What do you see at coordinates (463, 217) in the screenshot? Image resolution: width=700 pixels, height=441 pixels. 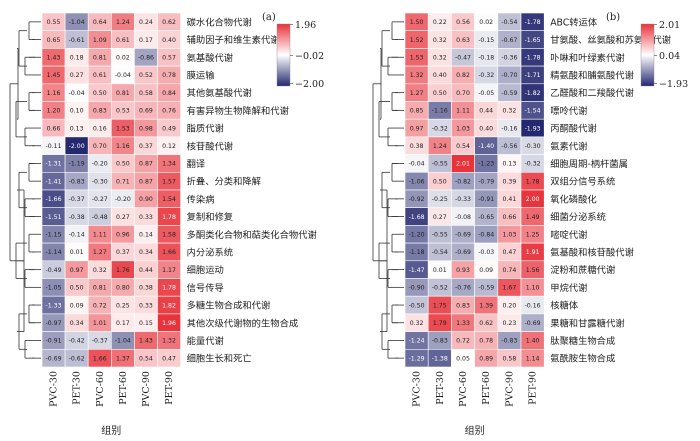 I see `cell-value-label: -0.08` at bounding box center [463, 217].